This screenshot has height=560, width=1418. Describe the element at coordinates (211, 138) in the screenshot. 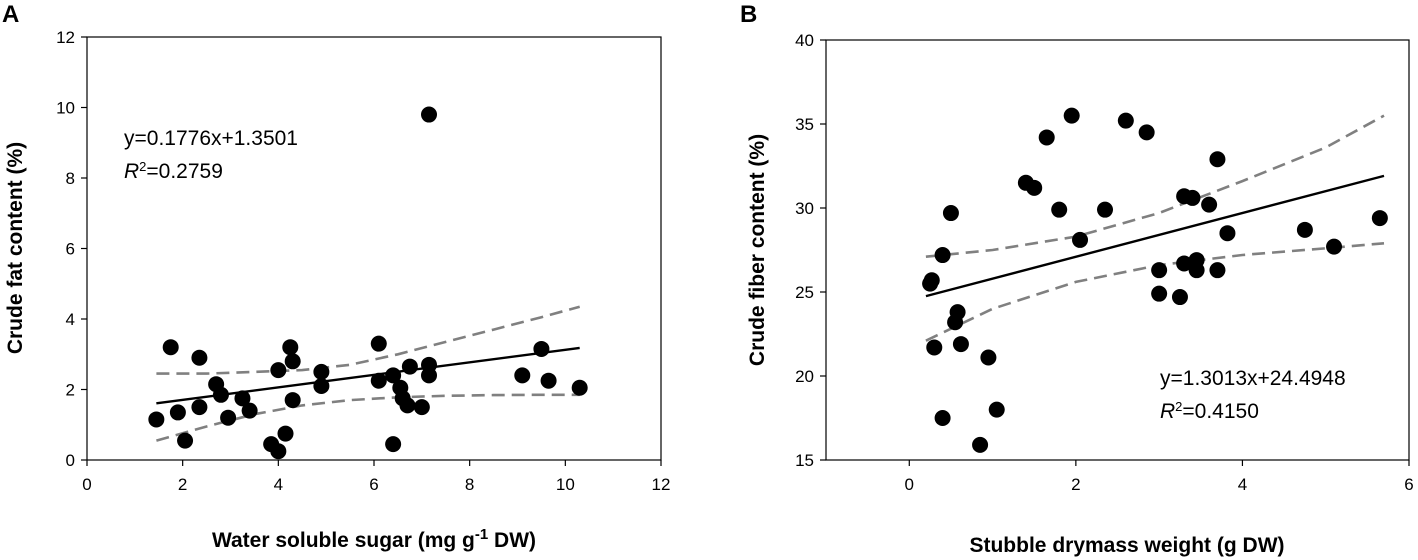

I see `panel-a-equation: y=0.1776x+1.3501` at that location.